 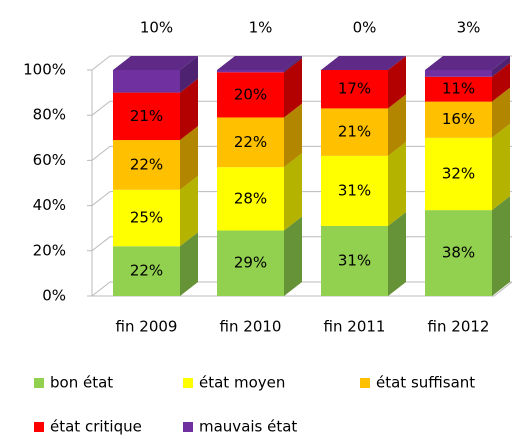 What do you see at coordinates (355, 327) in the screenshot?
I see `x-tick-label: fin 2011` at bounding box center [355, 327].